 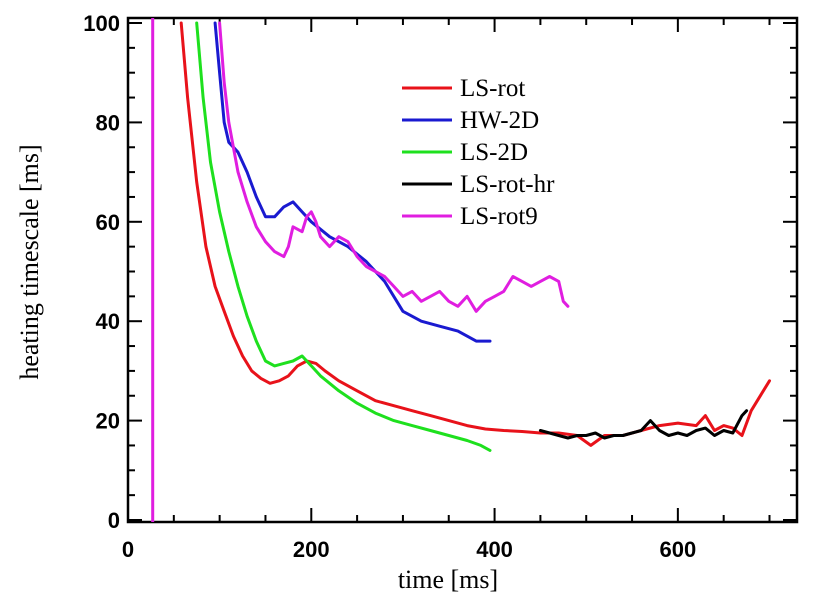 What do you see at coordinates (507, 184) in the screenshot?
I see `legend-label-ls-rot-hr: LS-rot-hr` at bounding box center [507, 184].